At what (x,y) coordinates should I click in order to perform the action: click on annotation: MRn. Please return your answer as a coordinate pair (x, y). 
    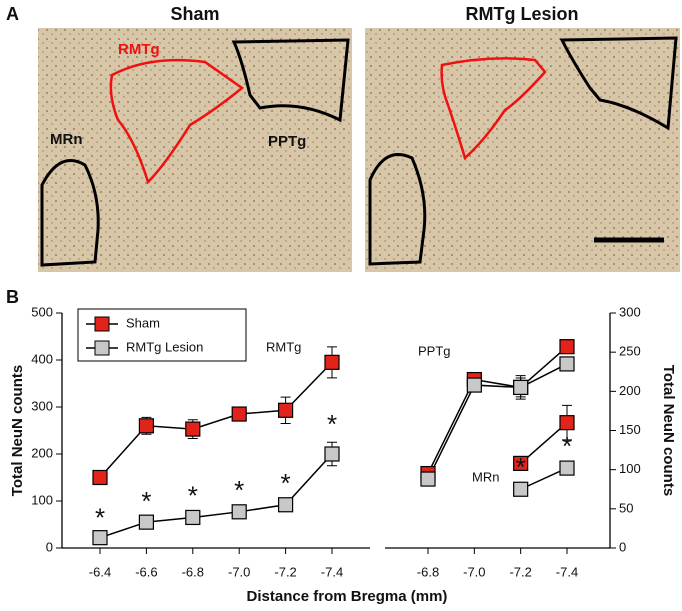
    Looking at the image, I should click on (485, 476).